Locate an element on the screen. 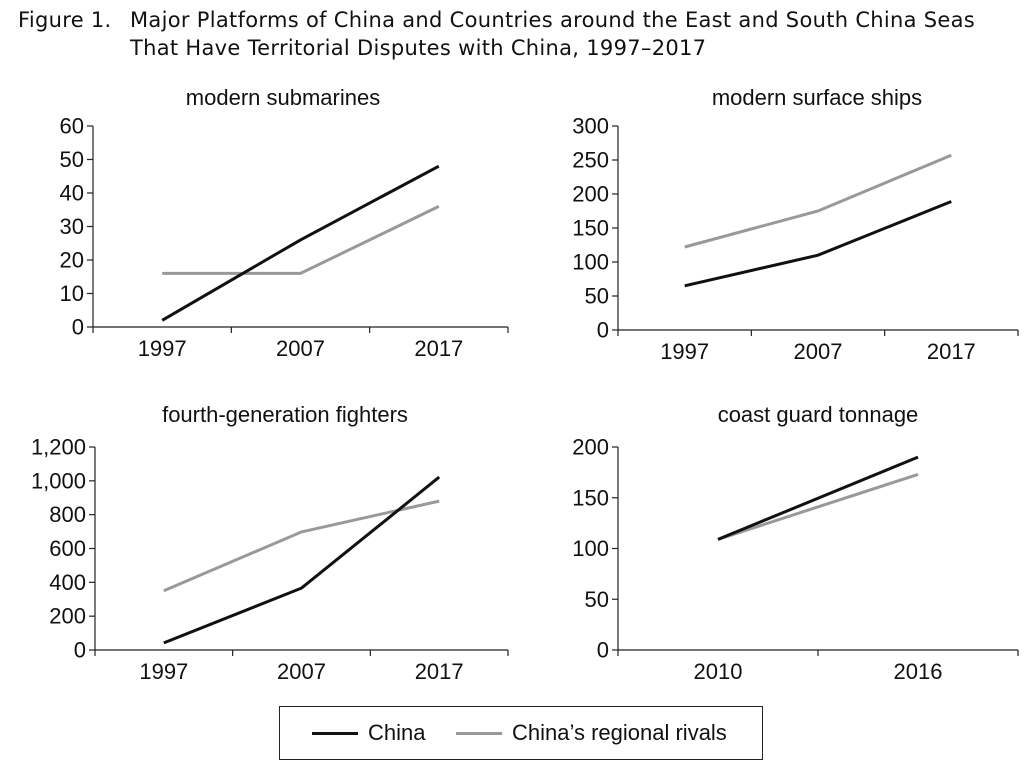 The width and height of the screenshot is (1036, 770). legend: China China’s regional rivals is located at coordinates (521, 733).